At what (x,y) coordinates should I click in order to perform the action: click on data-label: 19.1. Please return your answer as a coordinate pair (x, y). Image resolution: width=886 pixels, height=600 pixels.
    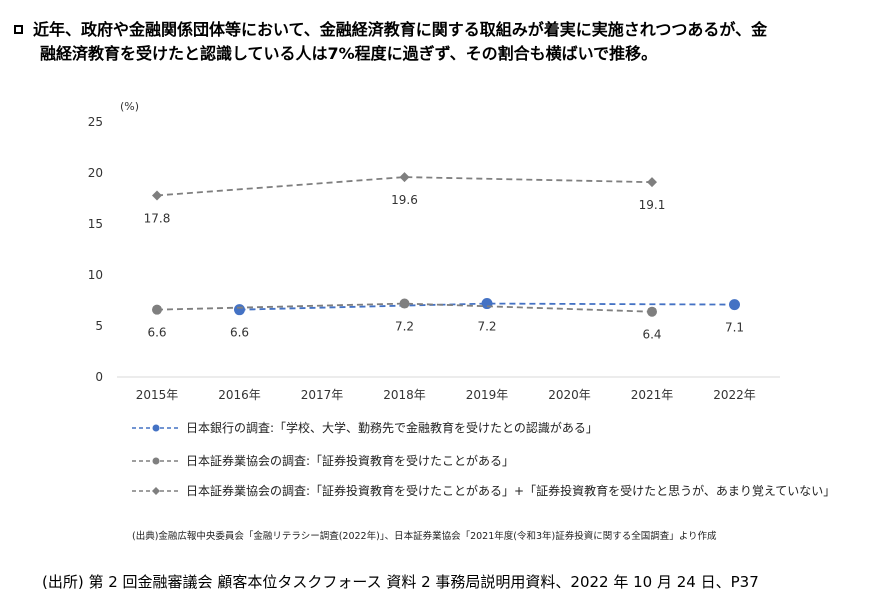
    Looking at the image, I should click on (652, 205).